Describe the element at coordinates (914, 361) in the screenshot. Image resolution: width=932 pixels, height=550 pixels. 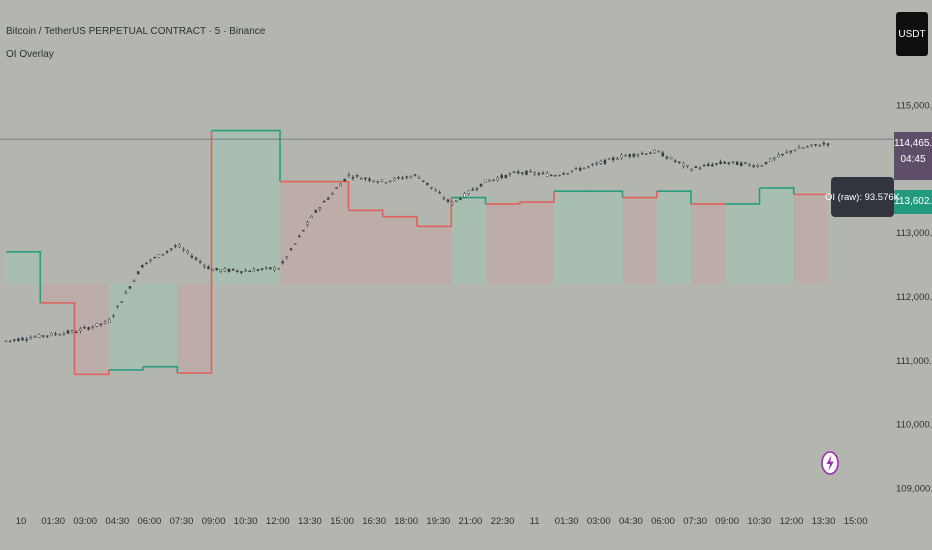
I see `price-tick-label: 111,000.0` at that location.